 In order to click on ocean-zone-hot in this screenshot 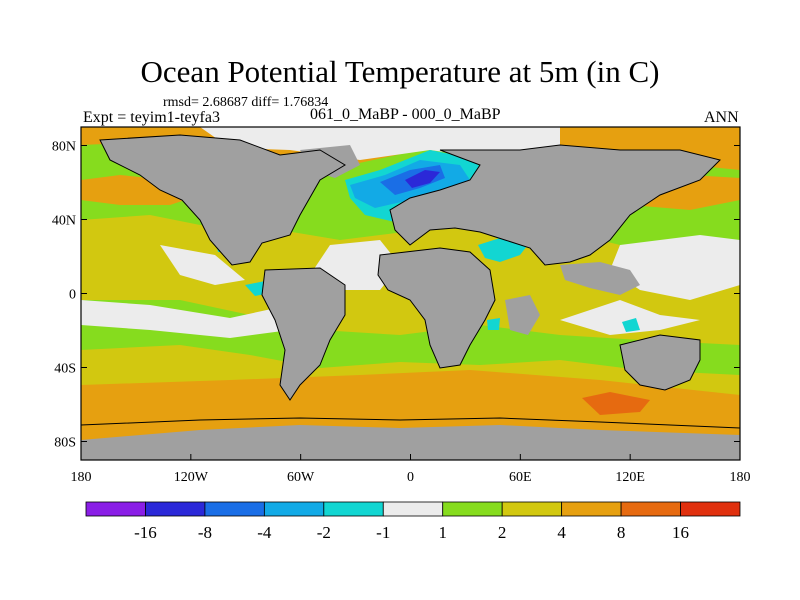, I will do `click(616, 403)`.